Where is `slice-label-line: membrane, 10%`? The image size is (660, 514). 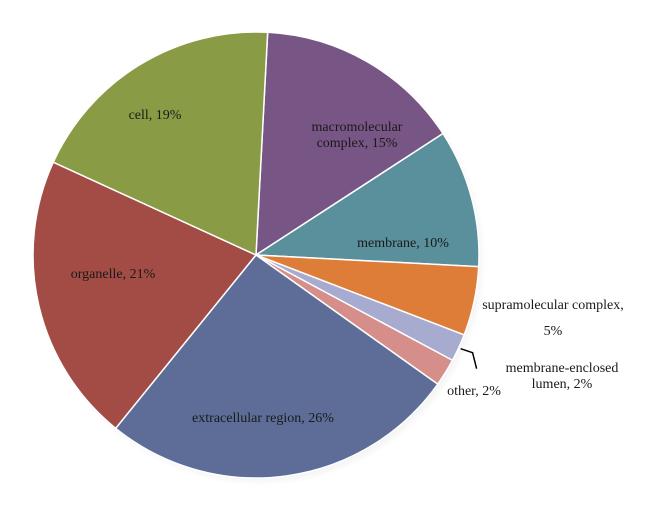 slice-label-line: membrane, 10% is located at coordinates (403, 243).